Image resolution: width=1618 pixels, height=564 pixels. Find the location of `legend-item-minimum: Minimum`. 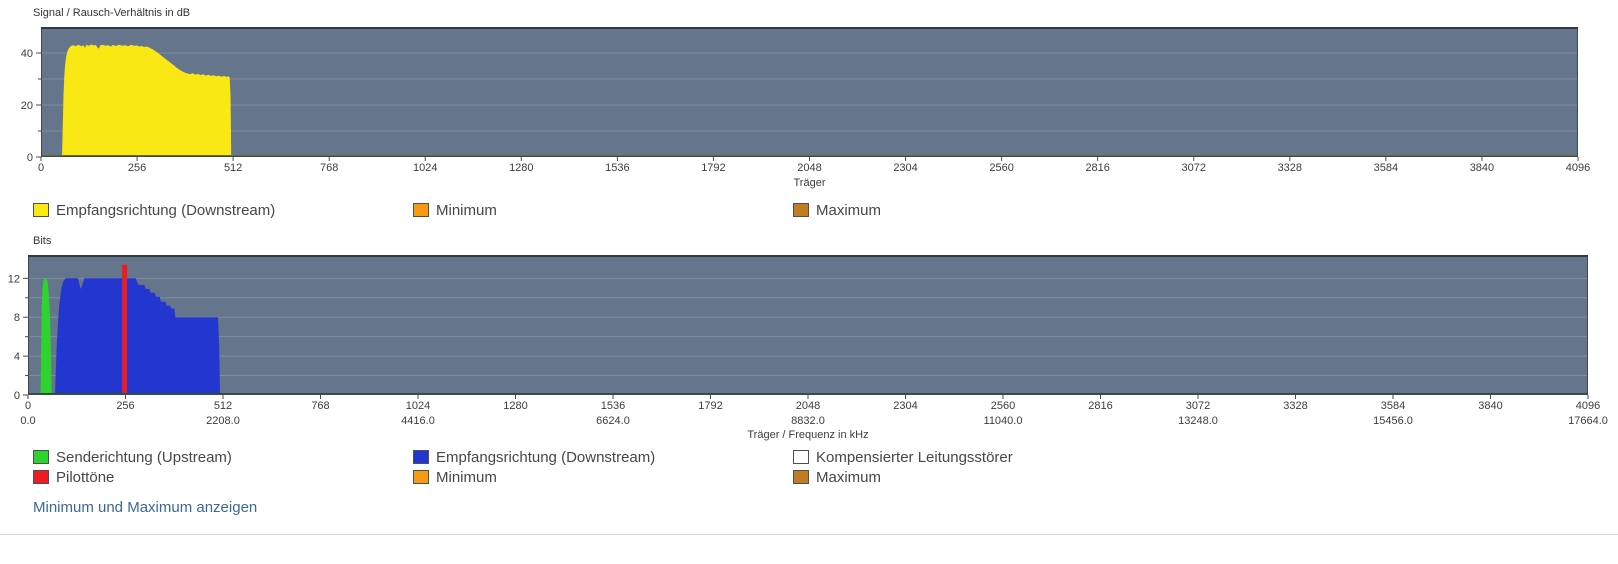

legend-item-minimum: Minimum is located at coordinates (455, 210).